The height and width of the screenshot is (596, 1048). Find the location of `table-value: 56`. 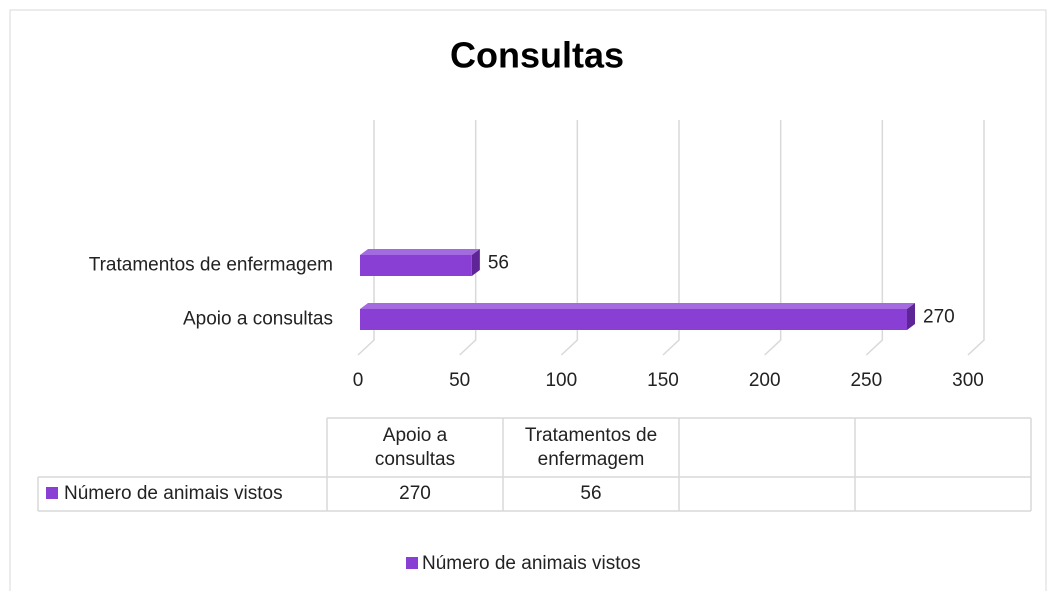

table-value: 56 is located at coordinates (590, 493).